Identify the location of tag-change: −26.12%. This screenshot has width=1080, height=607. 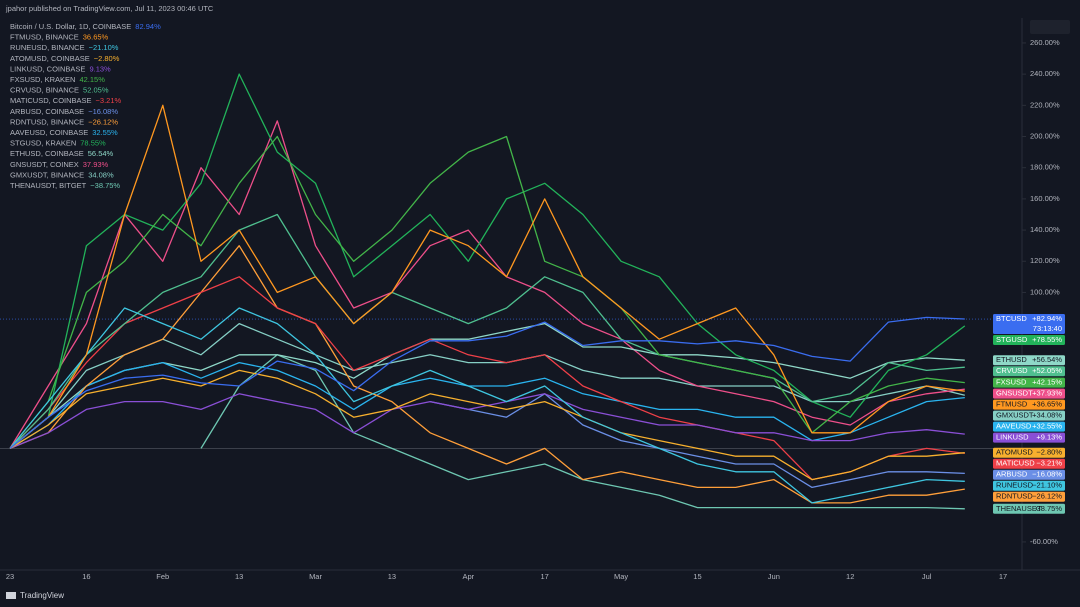
(1047, 496).